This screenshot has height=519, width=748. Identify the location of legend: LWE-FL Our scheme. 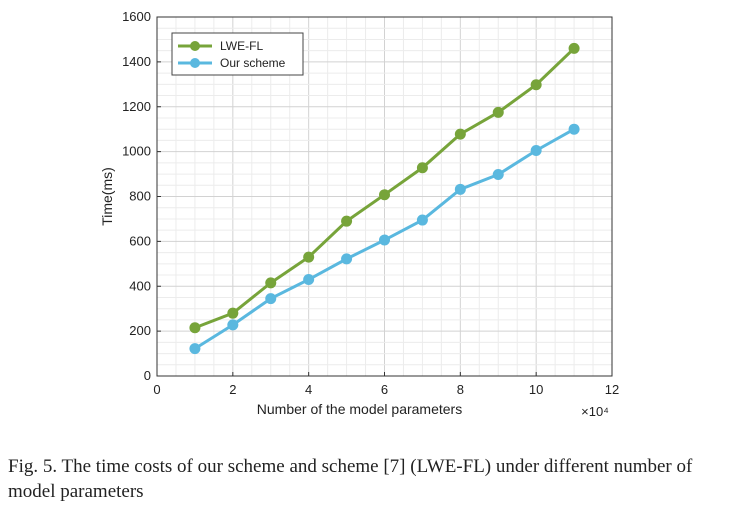
(237, 54).